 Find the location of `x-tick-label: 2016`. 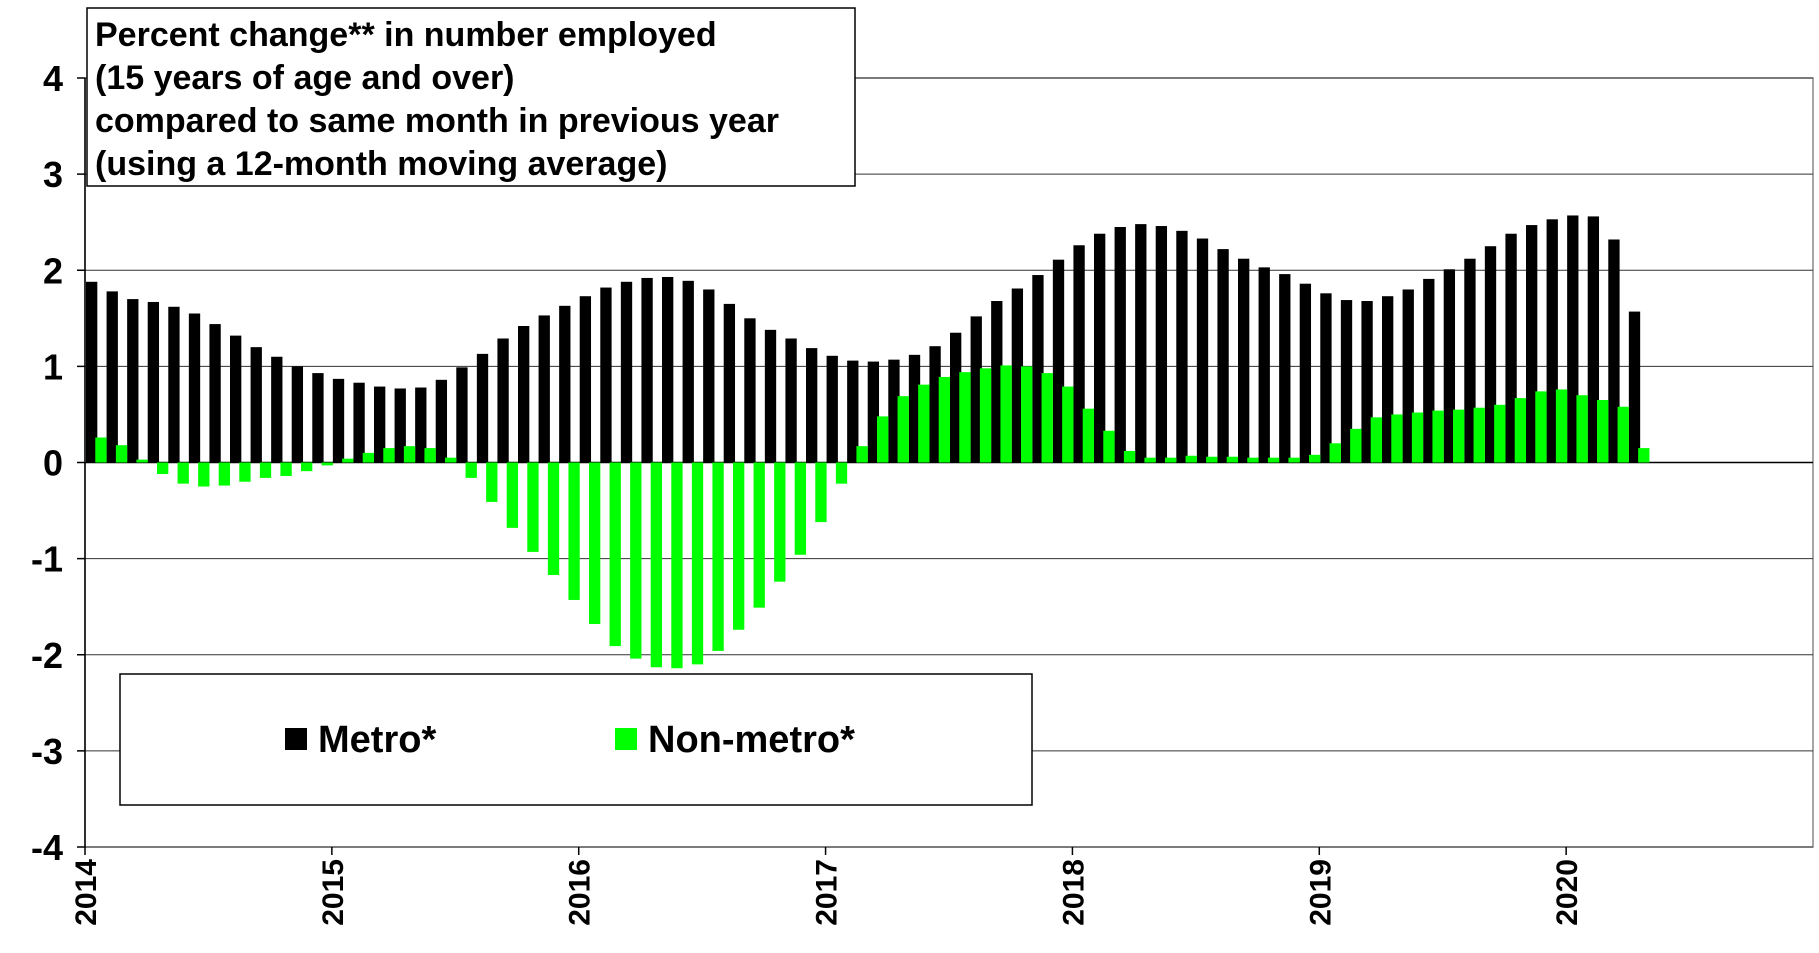

x-tick-label: 2016 is located at coordinates (580, 892).